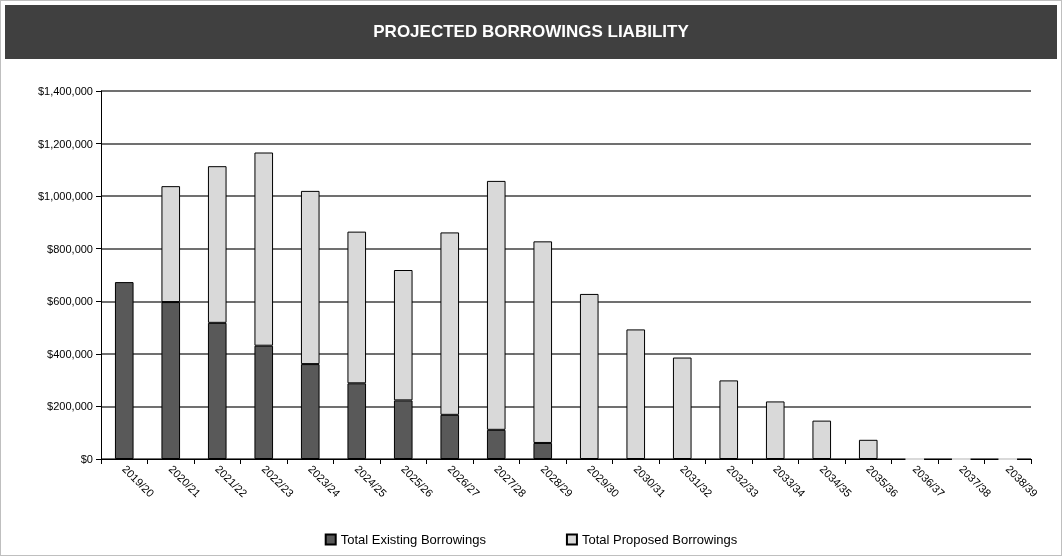 This screenshot has width=1062, height=556. What do you see at coordinates (70, 301) in the screenshot?
I see `y-tick-label: $600,000` at bounding box center [70, 301].